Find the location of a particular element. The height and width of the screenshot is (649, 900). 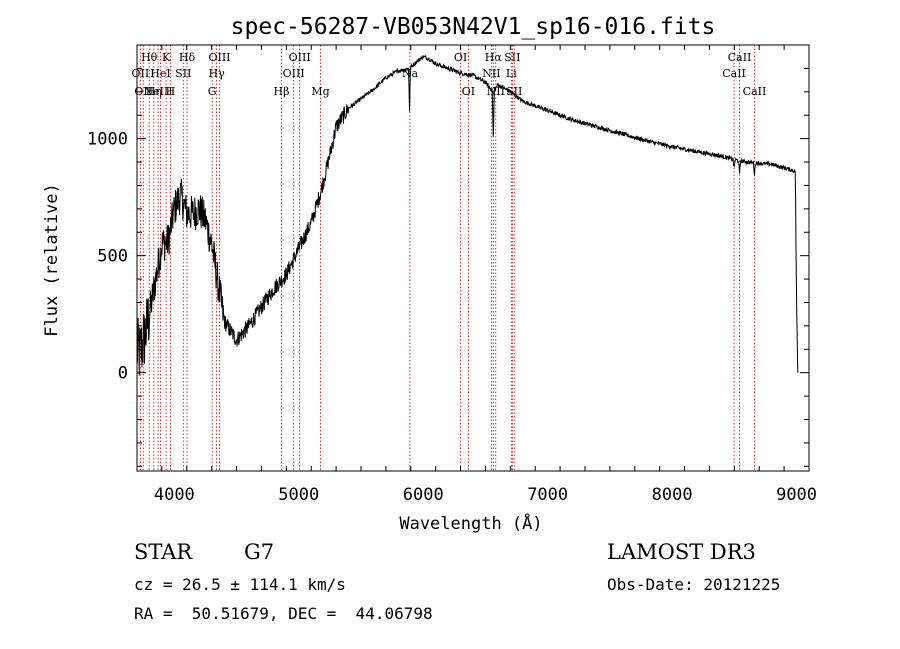

x-tick-label: 7000 is located at coordinates (547, 495).